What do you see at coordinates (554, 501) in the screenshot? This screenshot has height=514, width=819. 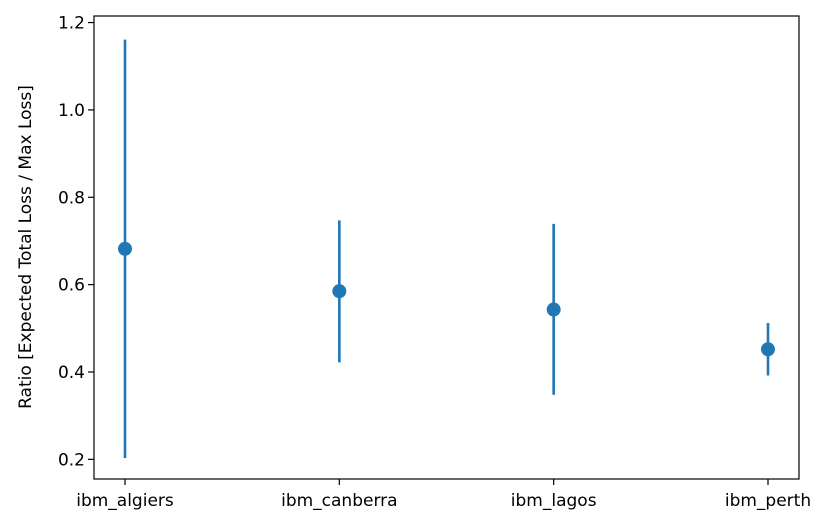 I see `x-tick-label: ibm_lagos` at bounding box center [554, 501].